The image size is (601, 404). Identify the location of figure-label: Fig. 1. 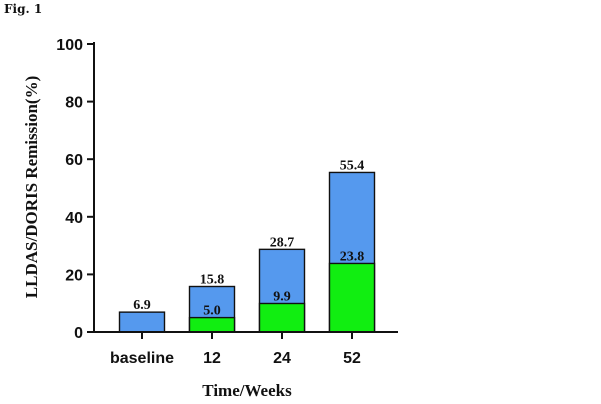
(23, 9).